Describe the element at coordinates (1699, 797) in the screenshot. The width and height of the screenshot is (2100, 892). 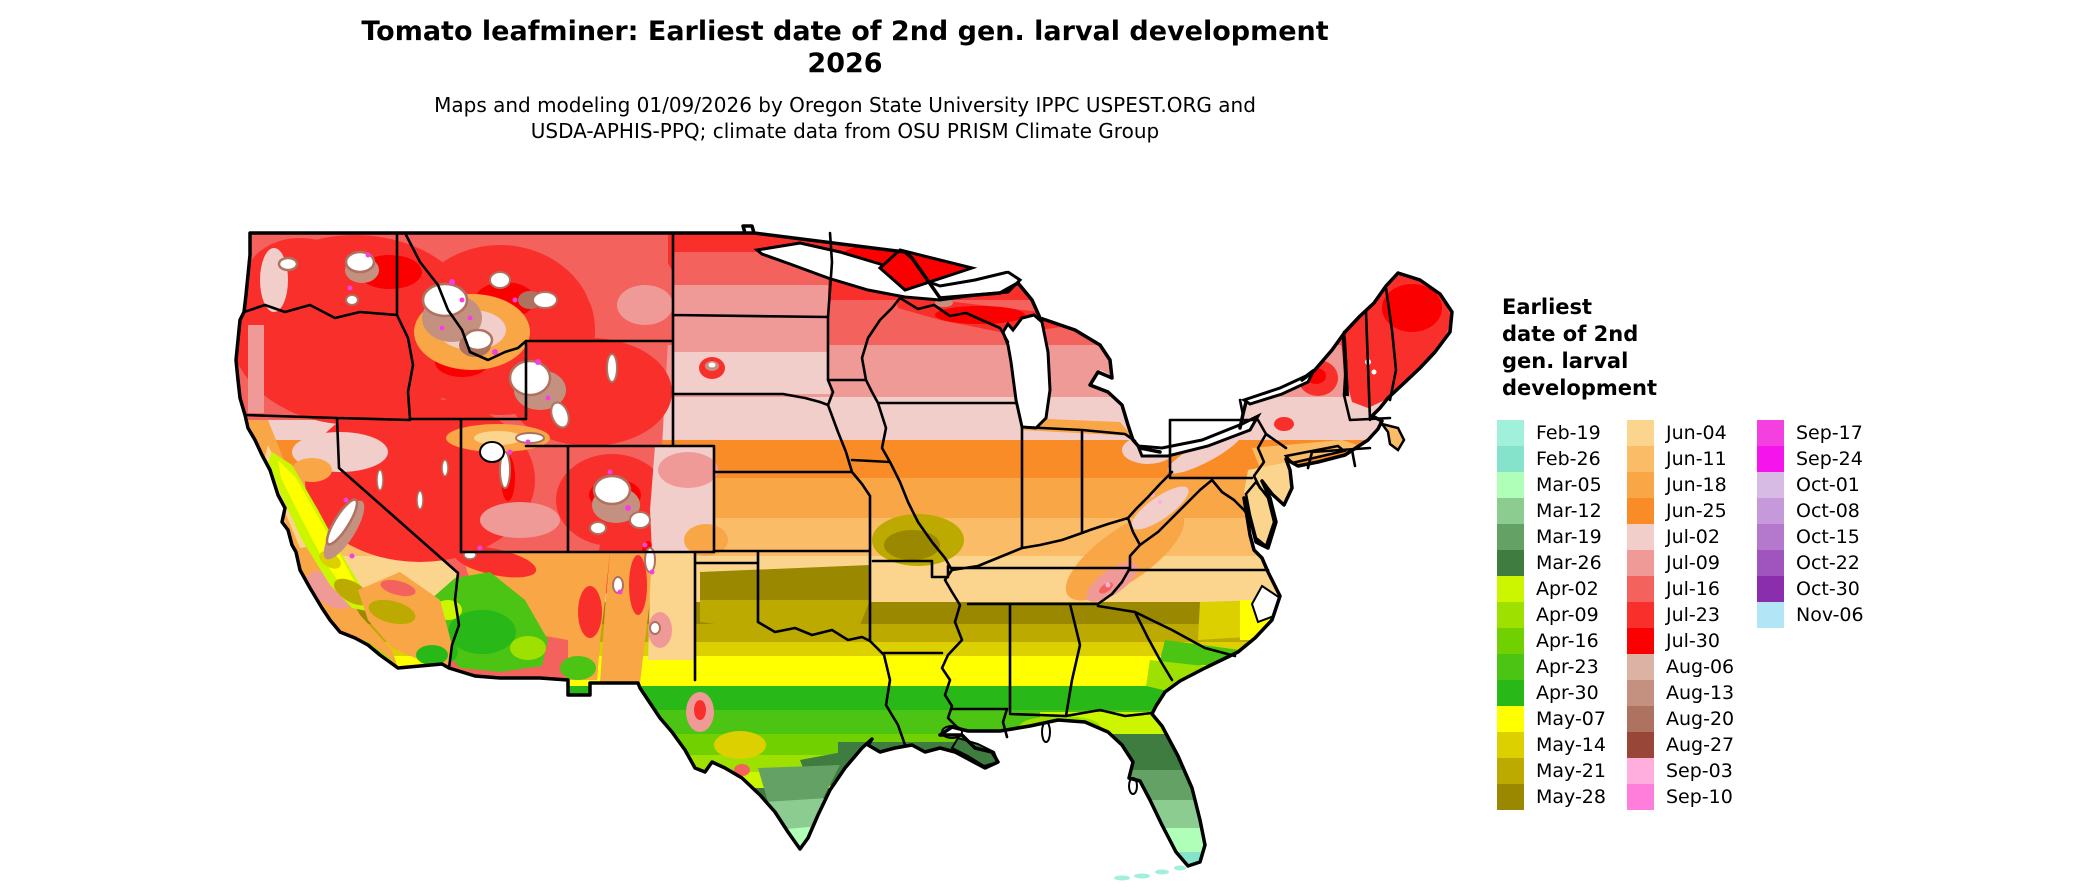
I see `legend-label: Sep-10` at that location.